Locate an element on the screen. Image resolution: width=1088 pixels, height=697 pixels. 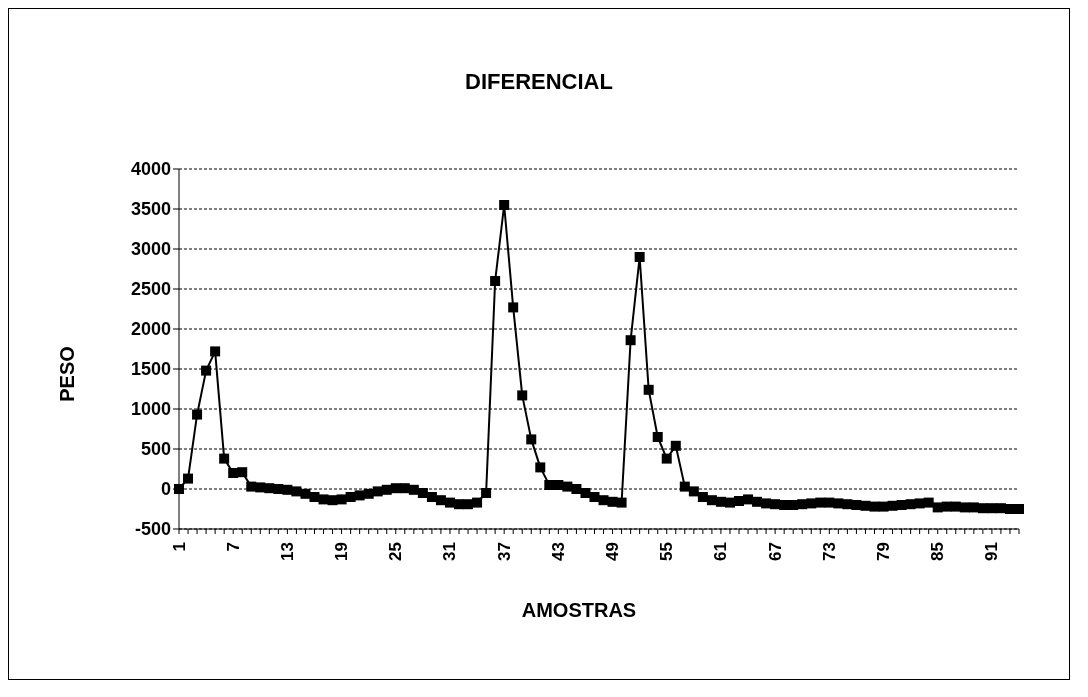
chart-title: DIFERENCIAL is located at coordinates (539, 82).